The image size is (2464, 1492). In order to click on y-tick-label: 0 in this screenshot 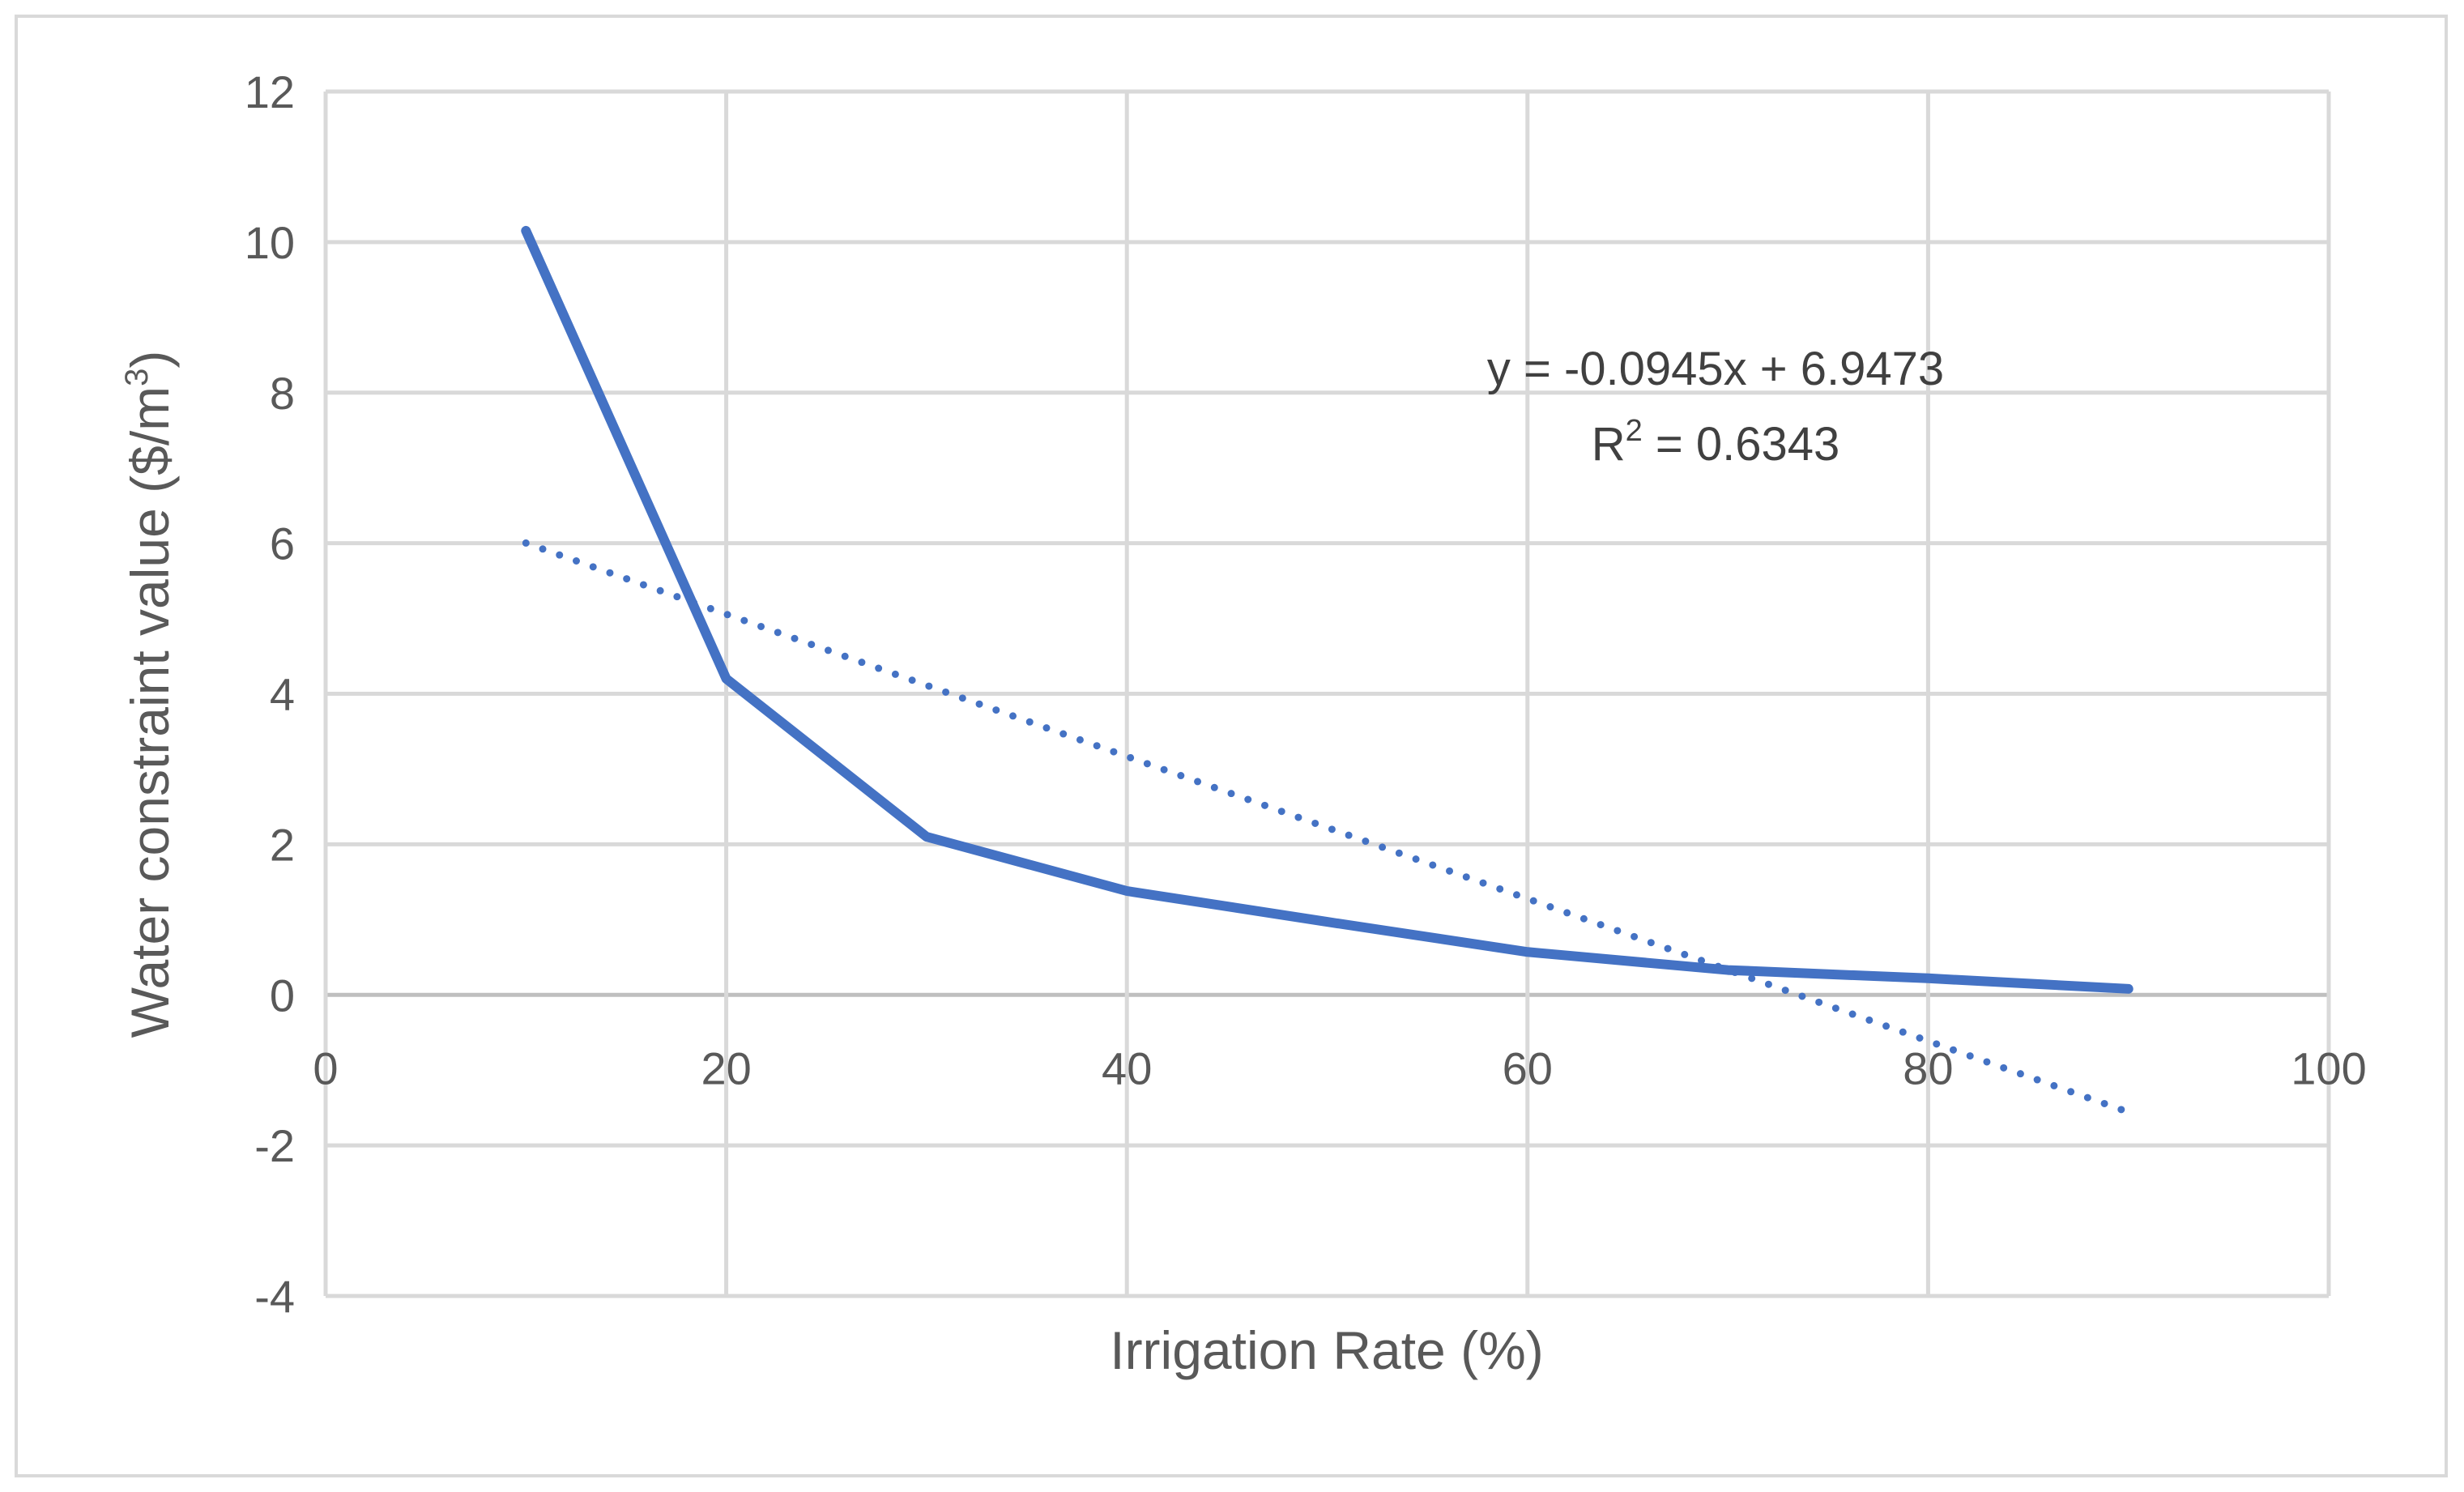, I will do `click(282, 996)`.